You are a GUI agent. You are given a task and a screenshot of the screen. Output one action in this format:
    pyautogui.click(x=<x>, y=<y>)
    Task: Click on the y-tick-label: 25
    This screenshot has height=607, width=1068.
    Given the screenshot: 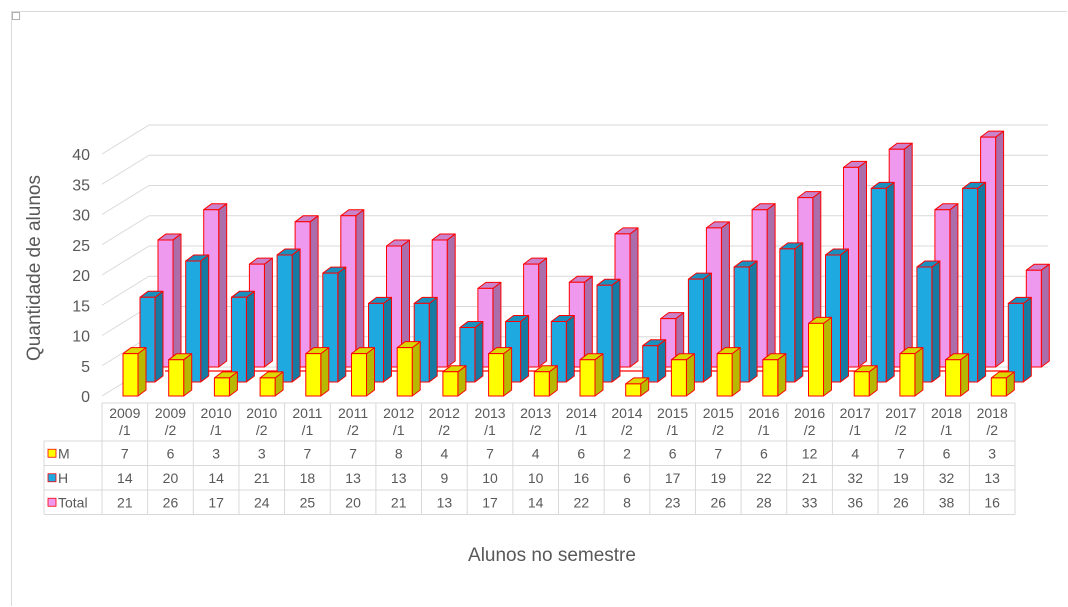 What is the action you would take?
    pyautogui.click(x=81, y=246)
    